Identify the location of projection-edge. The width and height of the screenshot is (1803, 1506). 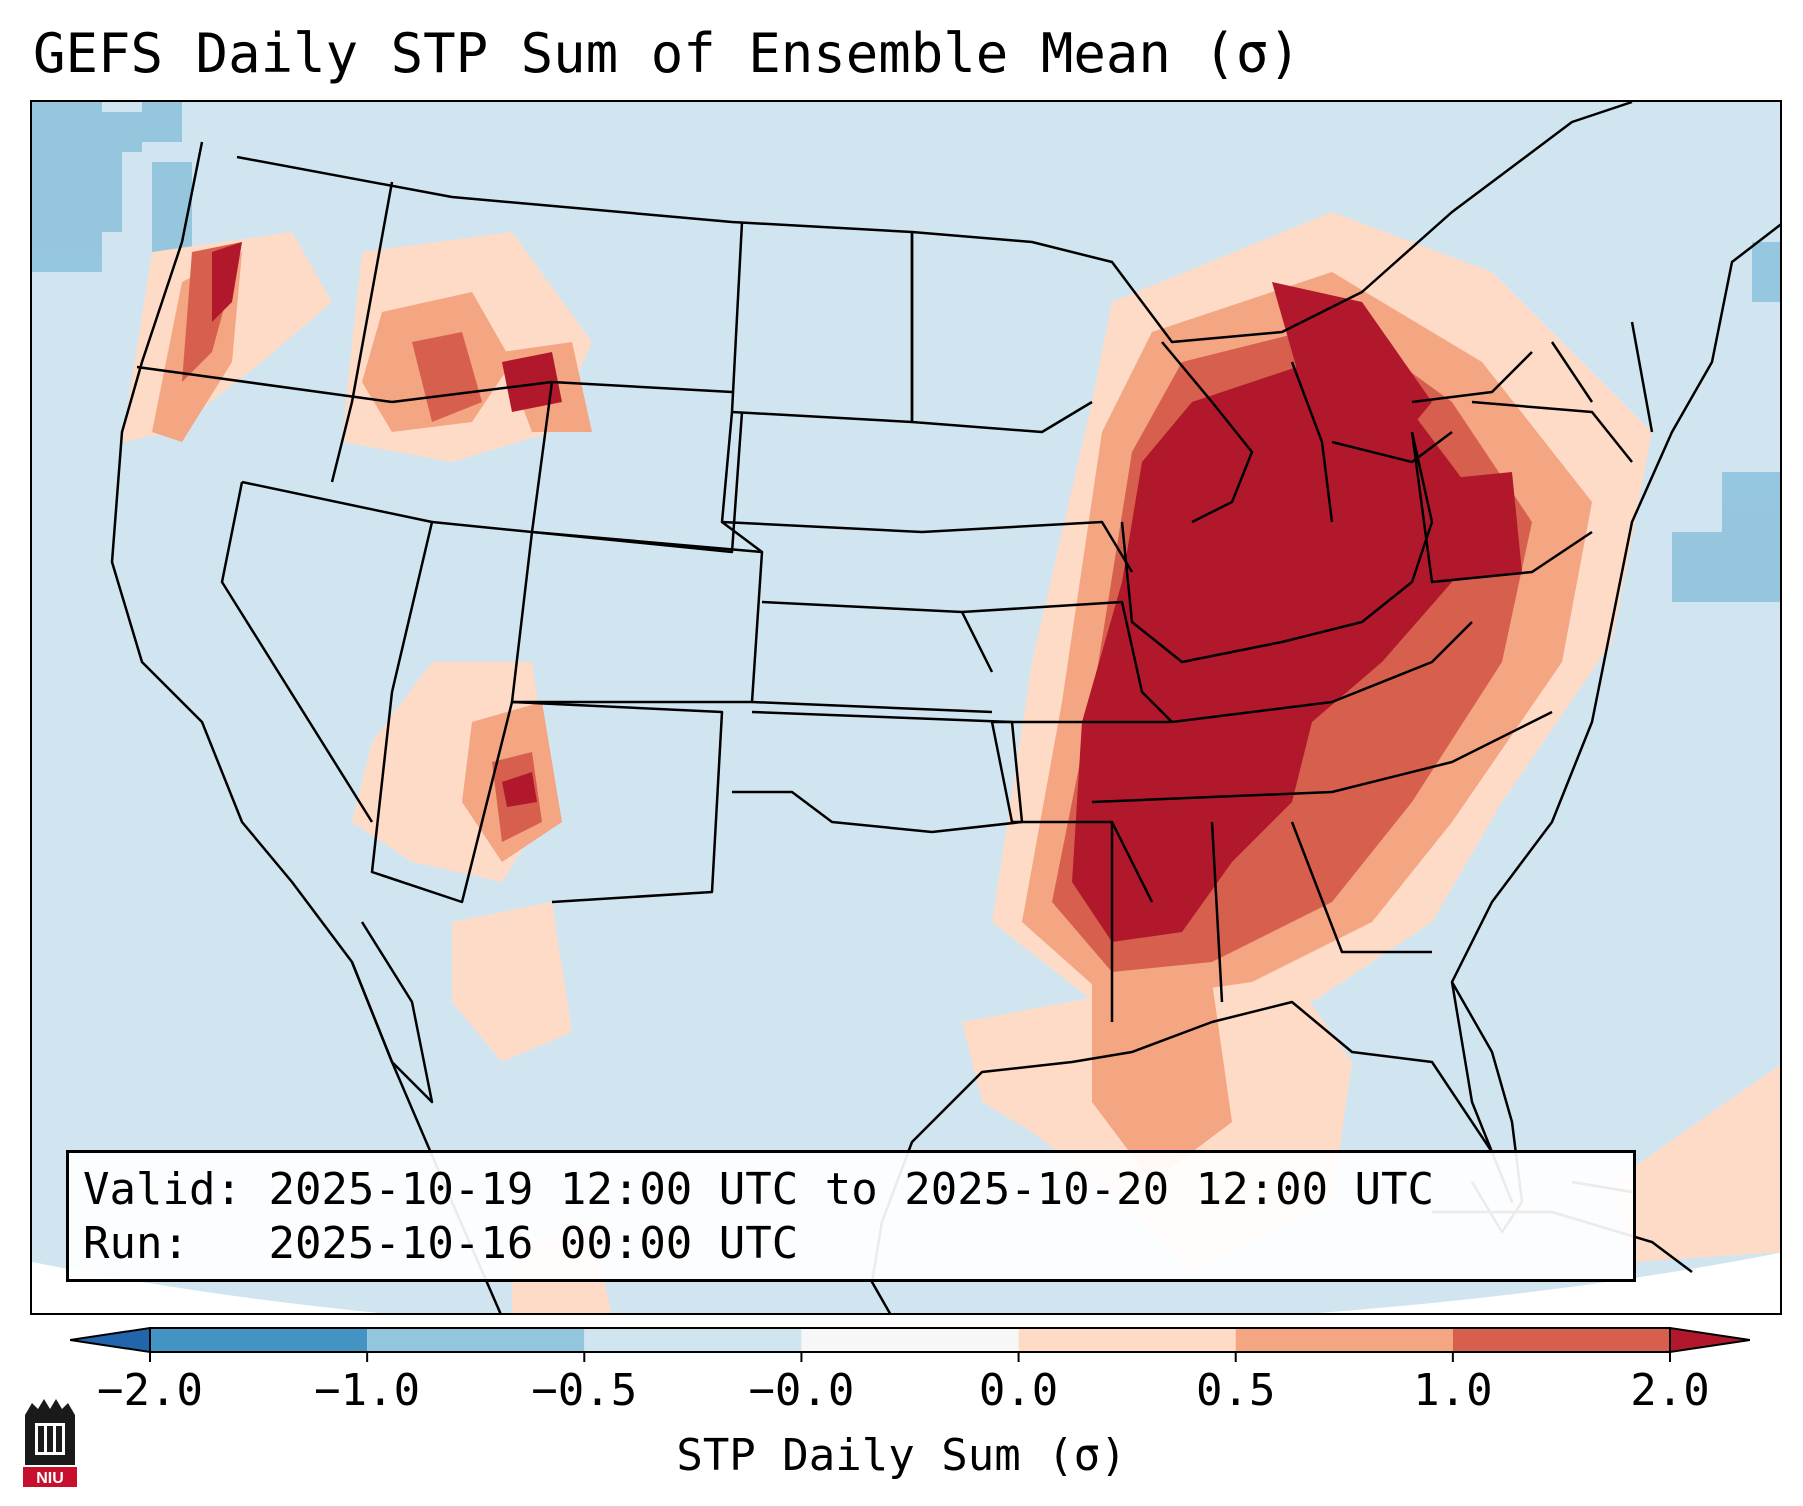
(906, 1282).